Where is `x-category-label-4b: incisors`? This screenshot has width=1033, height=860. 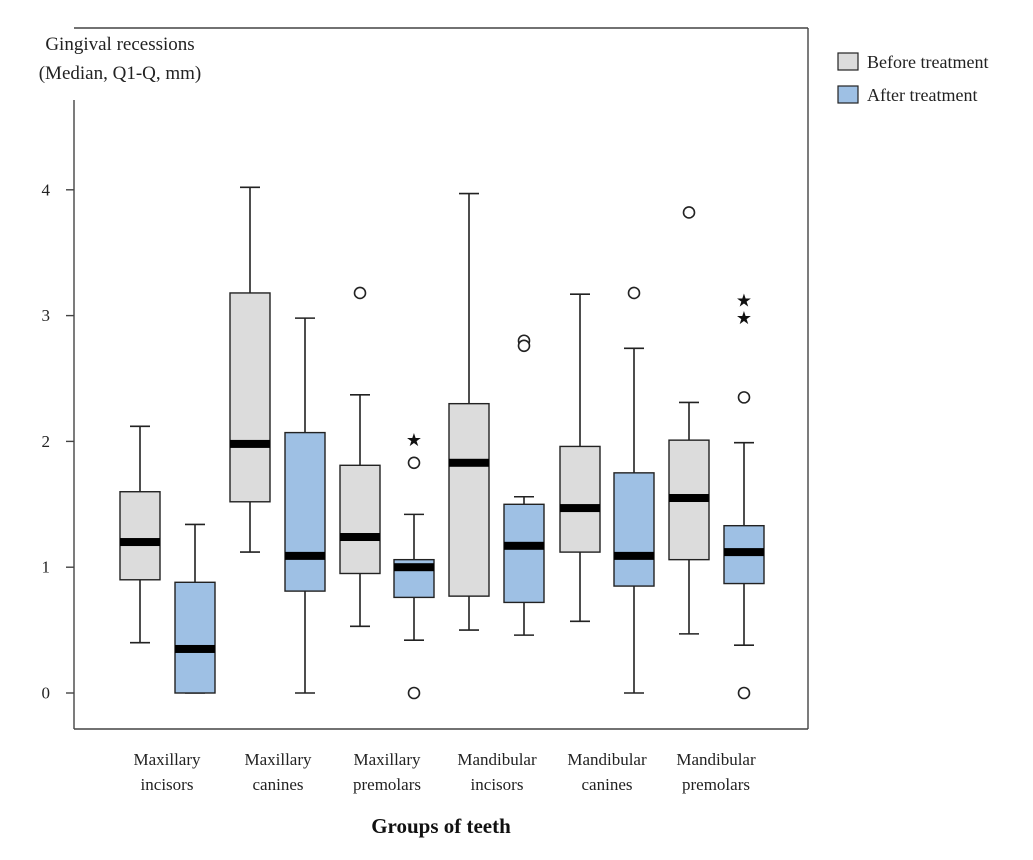 x-category-label-4b: incisors is located at coordinates (497, 784).